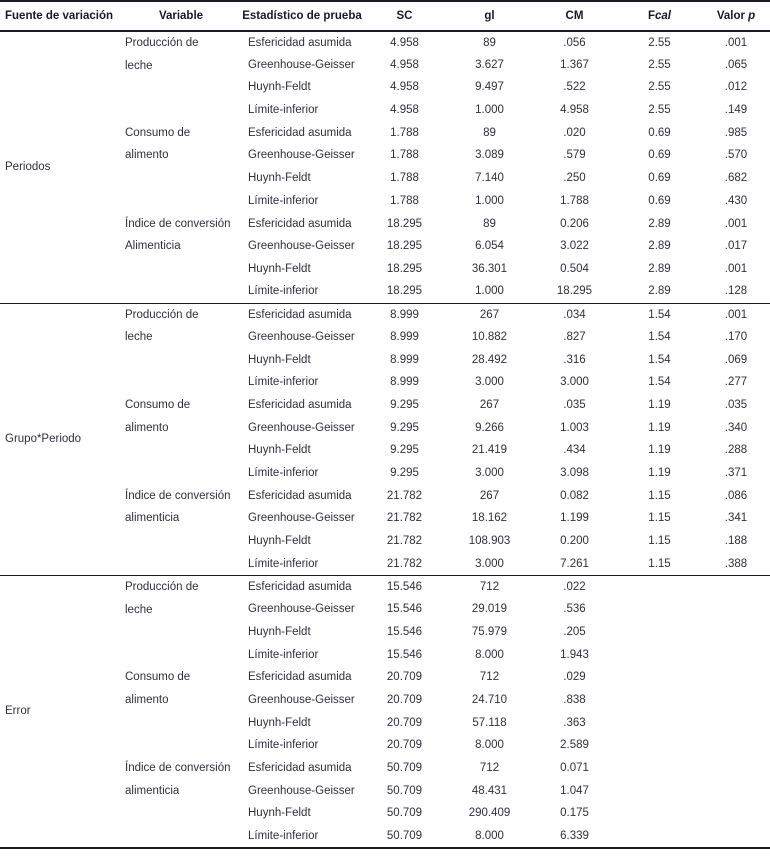 This screenshot has width=770, height=856. Describe the element at coordinates (489, 609) in the screenshot. I see `gl-value-cell: 29.019` at that location.